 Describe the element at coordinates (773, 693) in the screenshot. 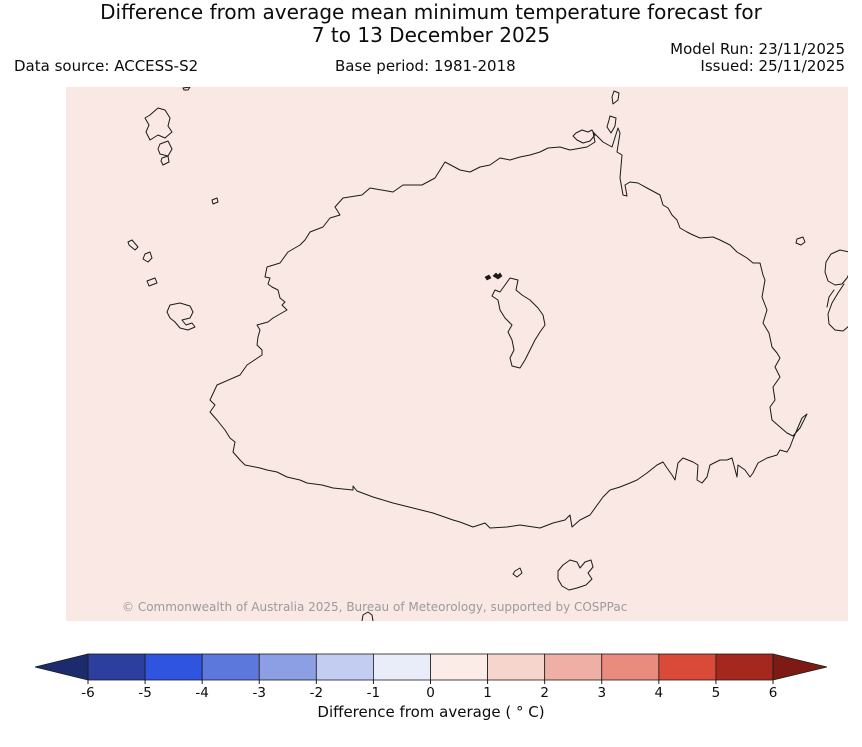

I see `colorbar-tick-label: 6` at that location.